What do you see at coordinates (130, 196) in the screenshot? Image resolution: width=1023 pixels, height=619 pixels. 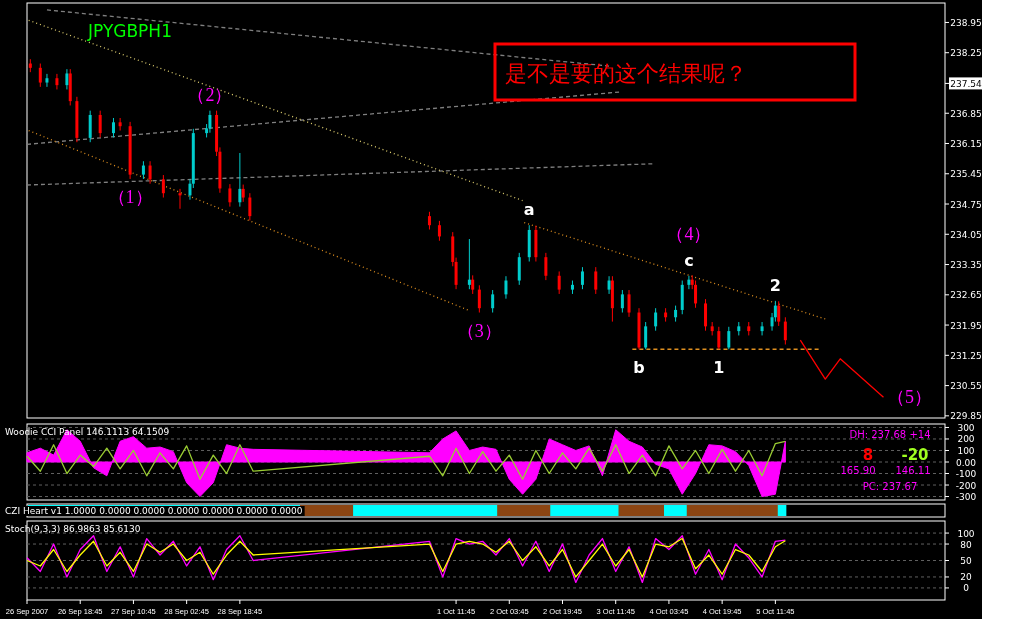 I see `annotation: （1）` at bounding box center [130, 196].